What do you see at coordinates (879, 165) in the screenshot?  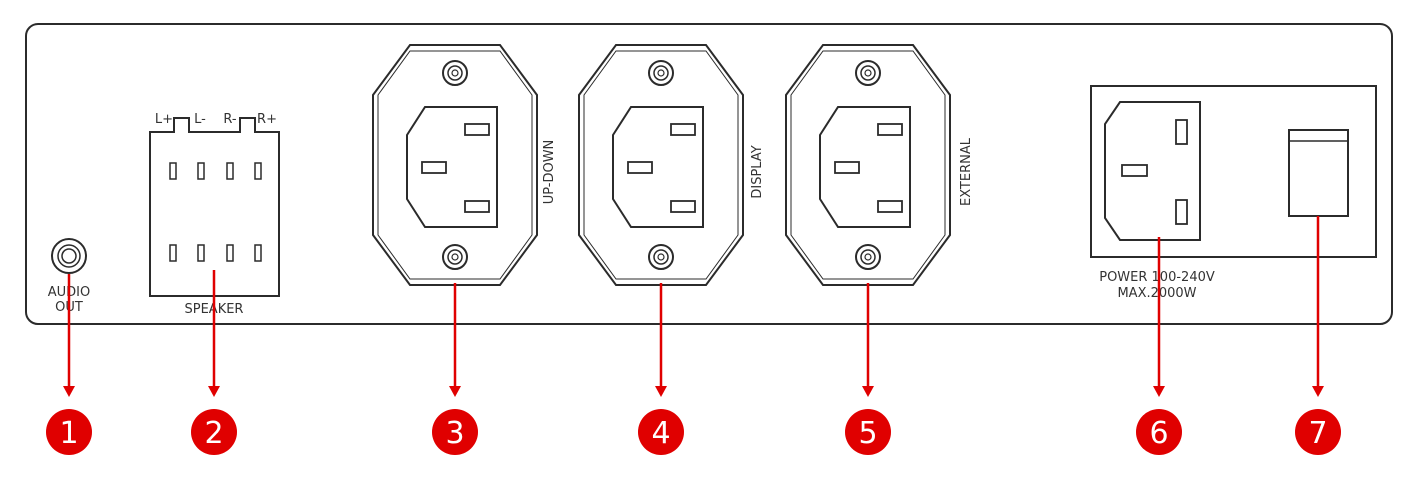 I see `outlet-external: EXTERNAL` at bounding box center [879, 165].